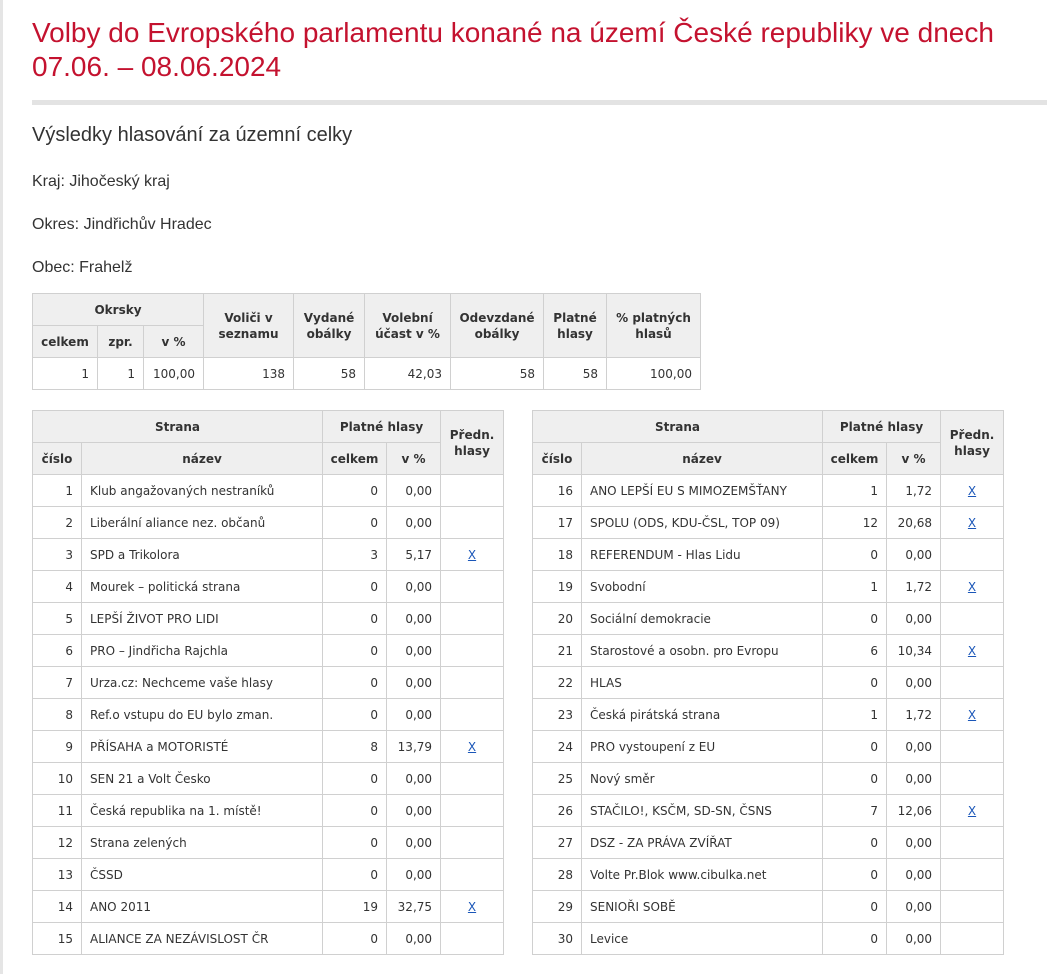 This screenshot has height=974, width=1047. I want to click on header-volici: Voliči v seznamu, so click(249, 325).